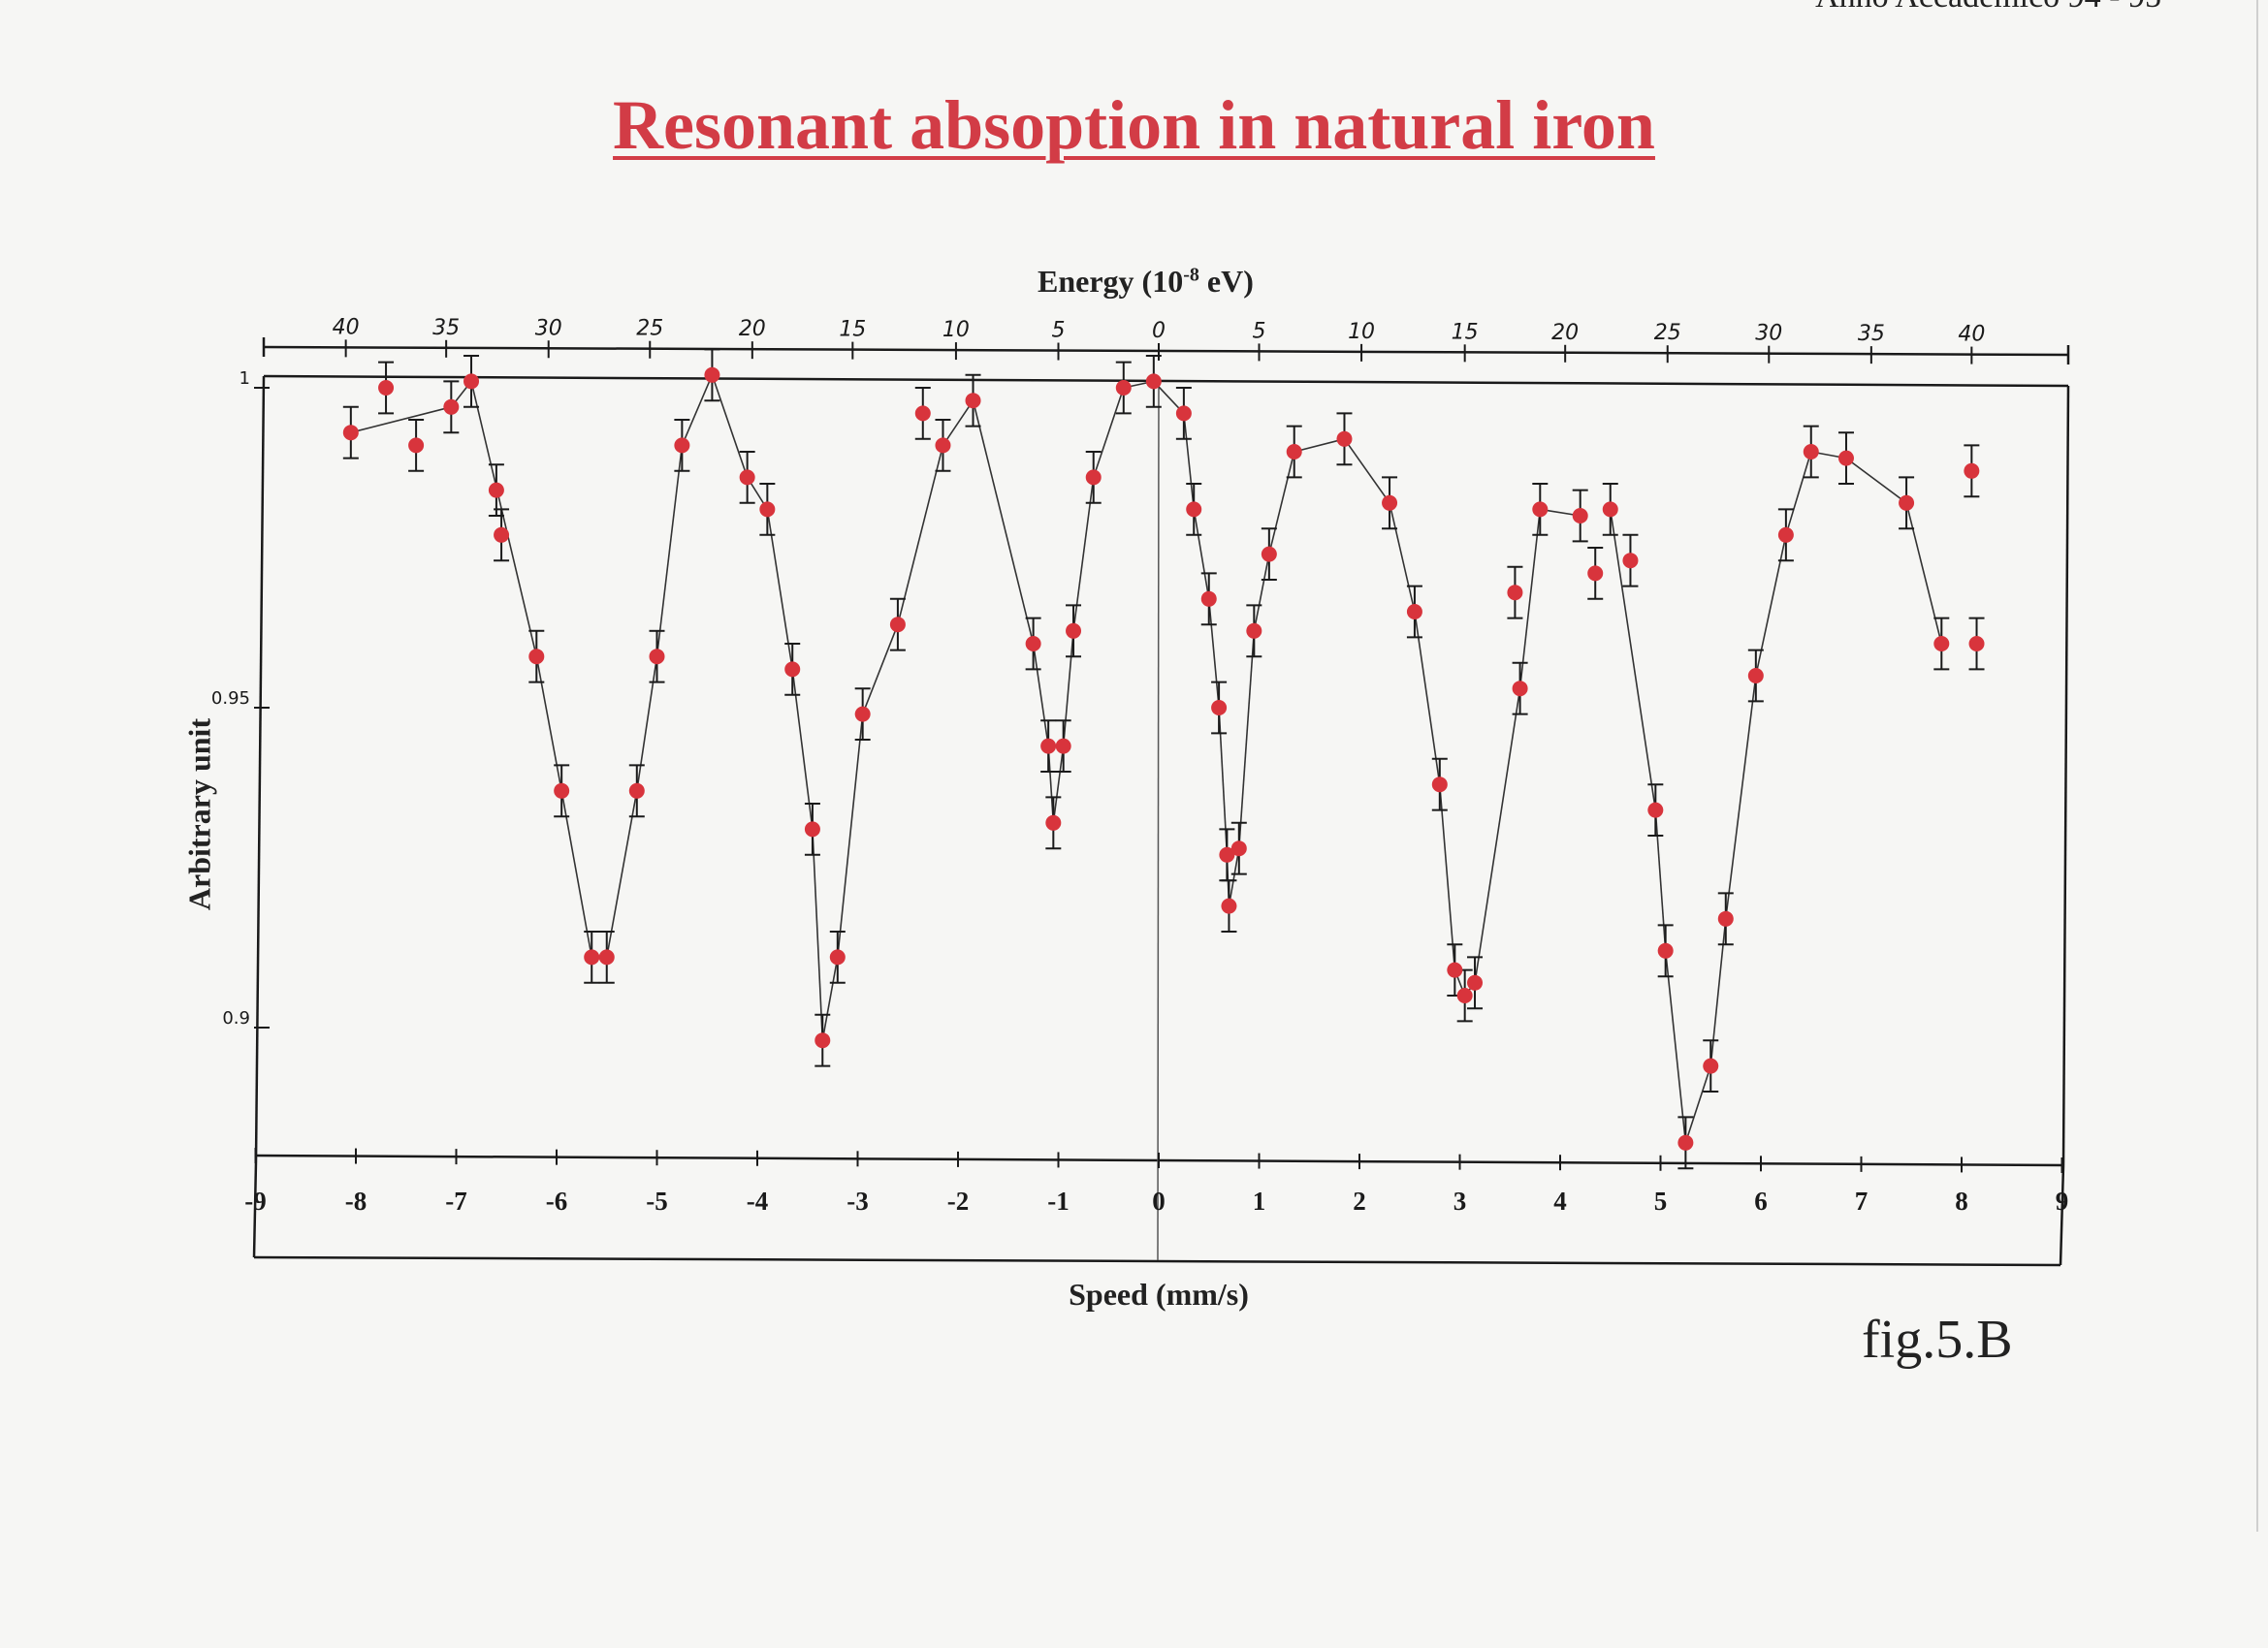  What do you see at coordinates (230, 698) in the screenshot?
I see `y-tick-label: 0.95` at bounding box center [230, 698].